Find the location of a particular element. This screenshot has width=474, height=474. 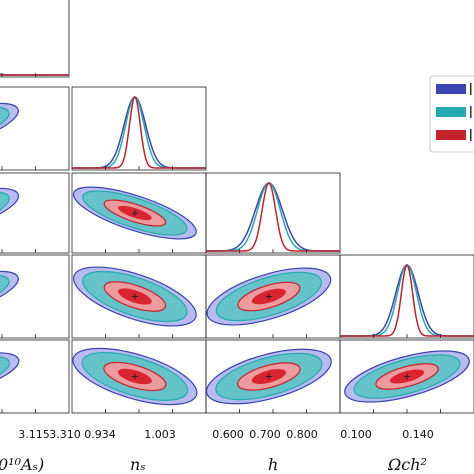

tick-label: 3.310 is located at coordinates (65, 434).